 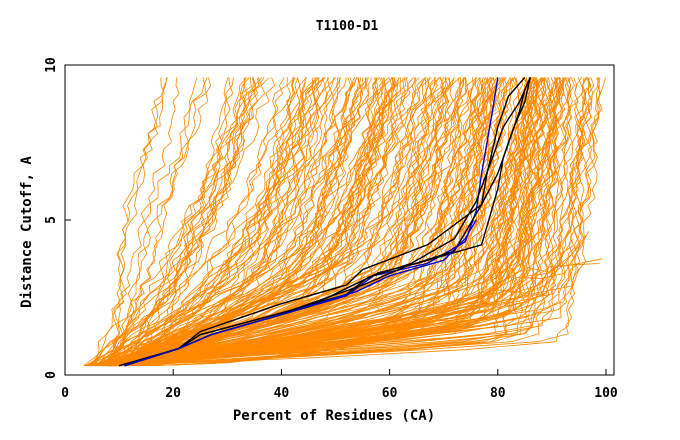 What do you see at coordinates (347, 26) in the screenshot?
I see `chart-title: T1100-D1` at bounding box center [347, 26].